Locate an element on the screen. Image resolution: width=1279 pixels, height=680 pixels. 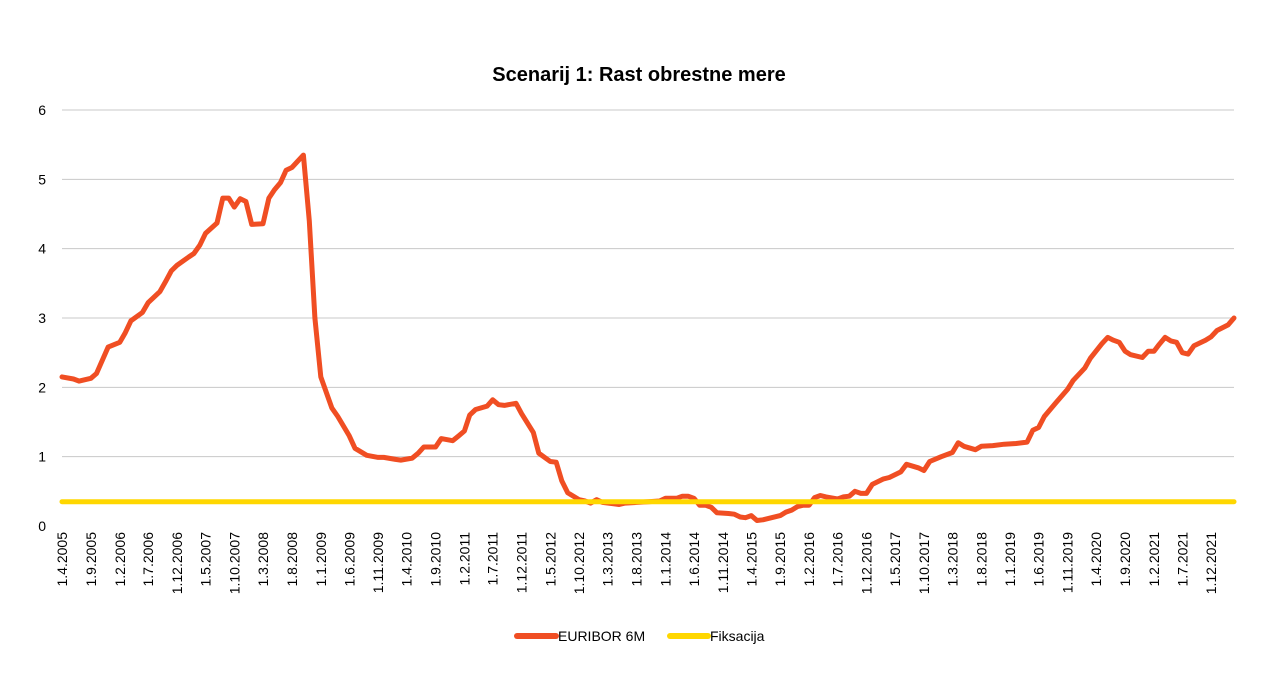
x-tick-label: 1.7.2016 is located at coordinates (838, 559).